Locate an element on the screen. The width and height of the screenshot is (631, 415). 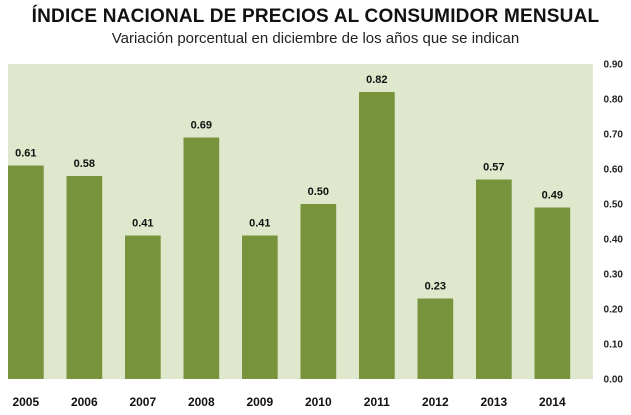
y-tick-label-0-10: 0.10 is located at coordinates (614, 345).